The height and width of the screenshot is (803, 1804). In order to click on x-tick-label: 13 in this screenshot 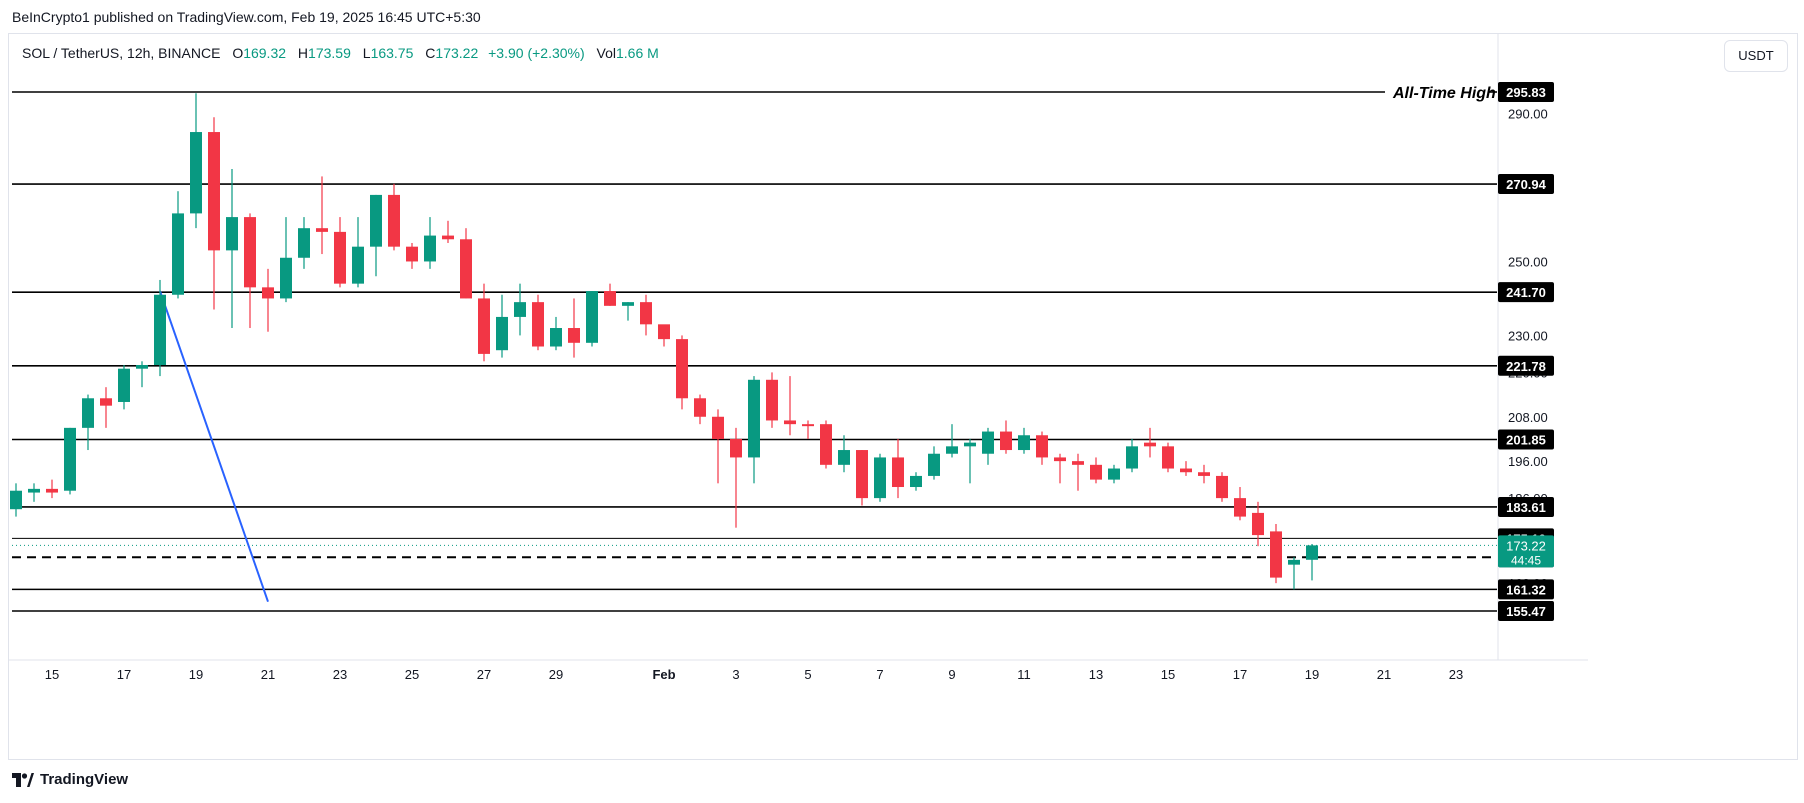, I will do `click(1096, 674)`.